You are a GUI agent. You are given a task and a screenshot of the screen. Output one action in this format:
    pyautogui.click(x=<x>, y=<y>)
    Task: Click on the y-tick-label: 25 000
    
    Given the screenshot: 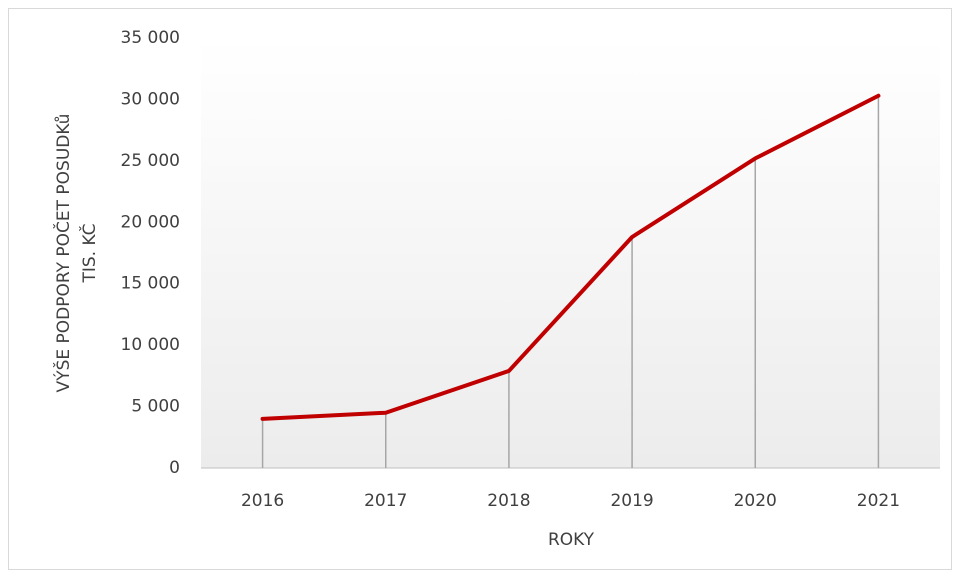 What is the action you would take?
    pyautogui.click(x=150, y=161)
    